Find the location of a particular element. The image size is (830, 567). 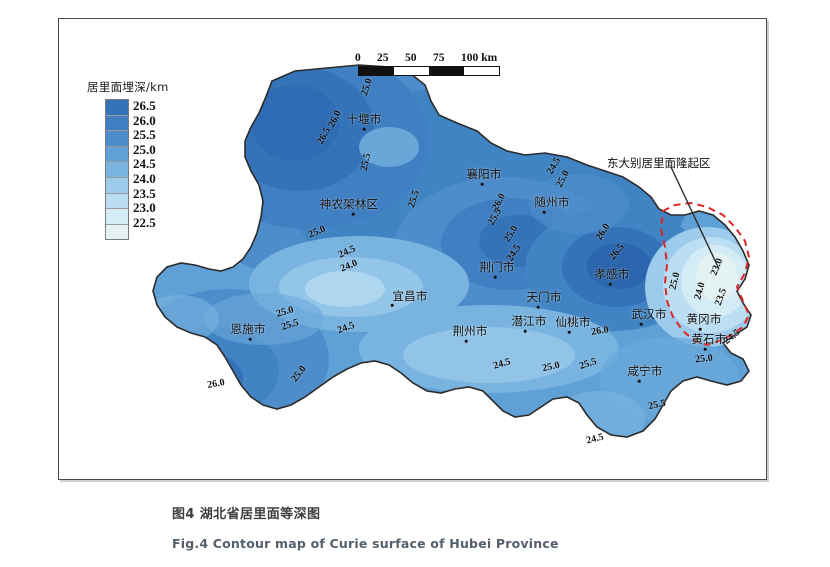

scale-tick-25: 25 is located at coordinates (383, 58).